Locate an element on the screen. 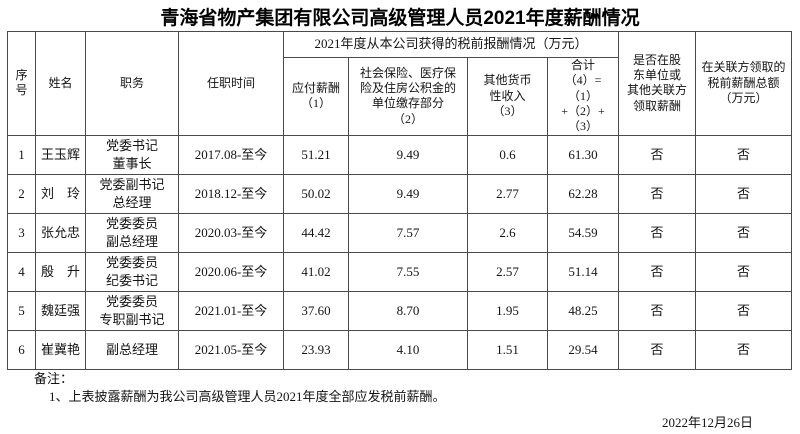 This screenshot has height=434, width=800. cell-tenure: 2018.12-至今 is located at coordinates (231, 193).